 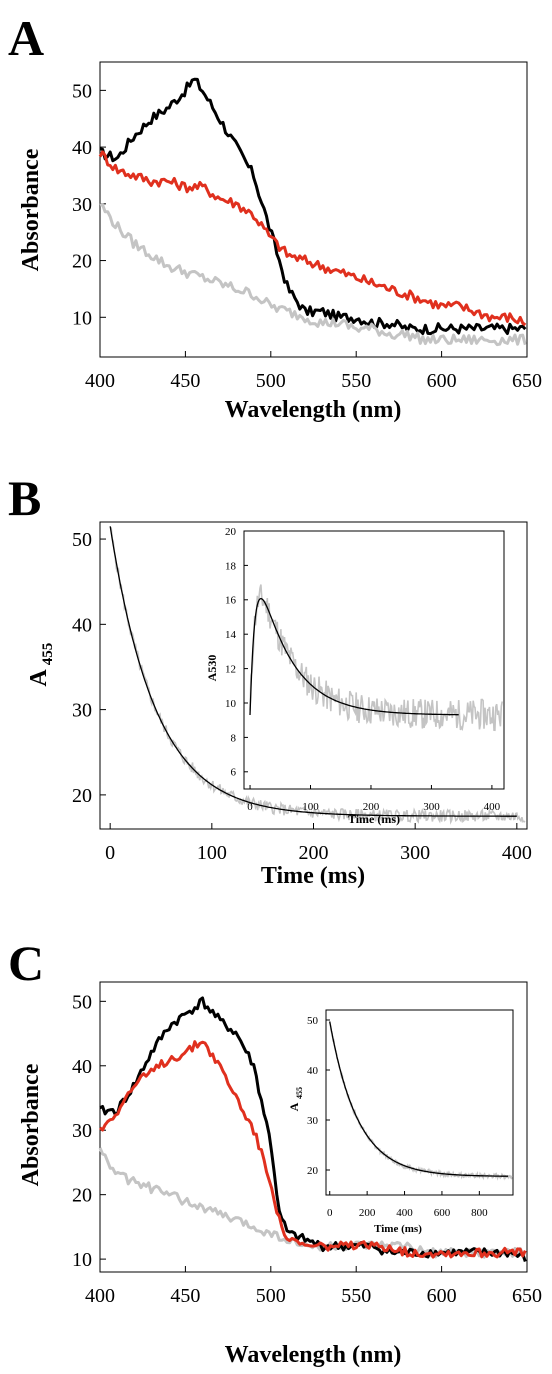 What do you see at coordinates (234, 773) in the screenshot?
I see `panel-b-inset-y-tick-label: 6` at bounding box center [234, 773].